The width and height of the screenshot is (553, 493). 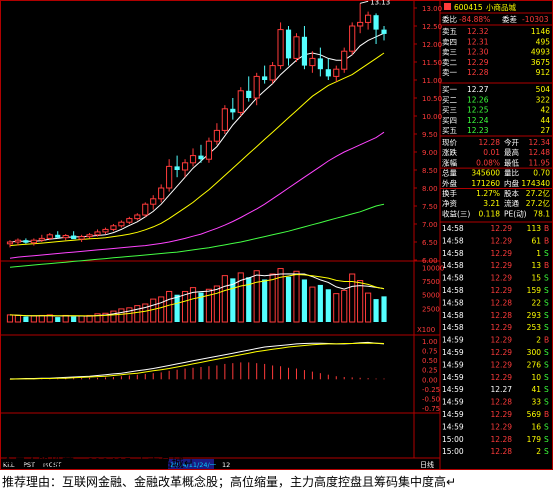 What do you see at coordinates (474, 19) in the screenshot?
I see `weibi-value: -84.88%` at bounding box center [474, 19].